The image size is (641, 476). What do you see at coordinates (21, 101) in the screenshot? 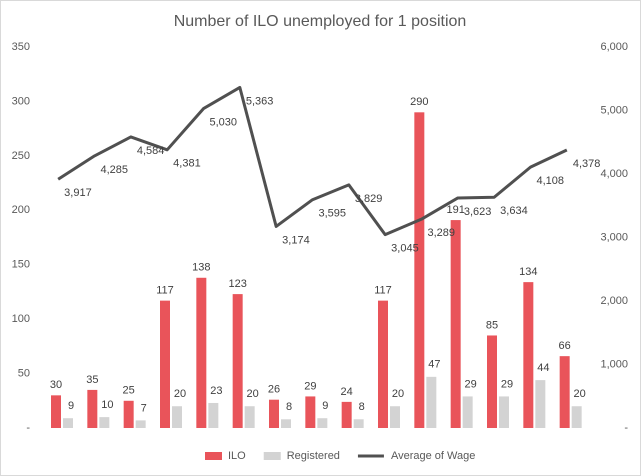
I see `y-tick-label: 300` at bounding box center [21, 101].